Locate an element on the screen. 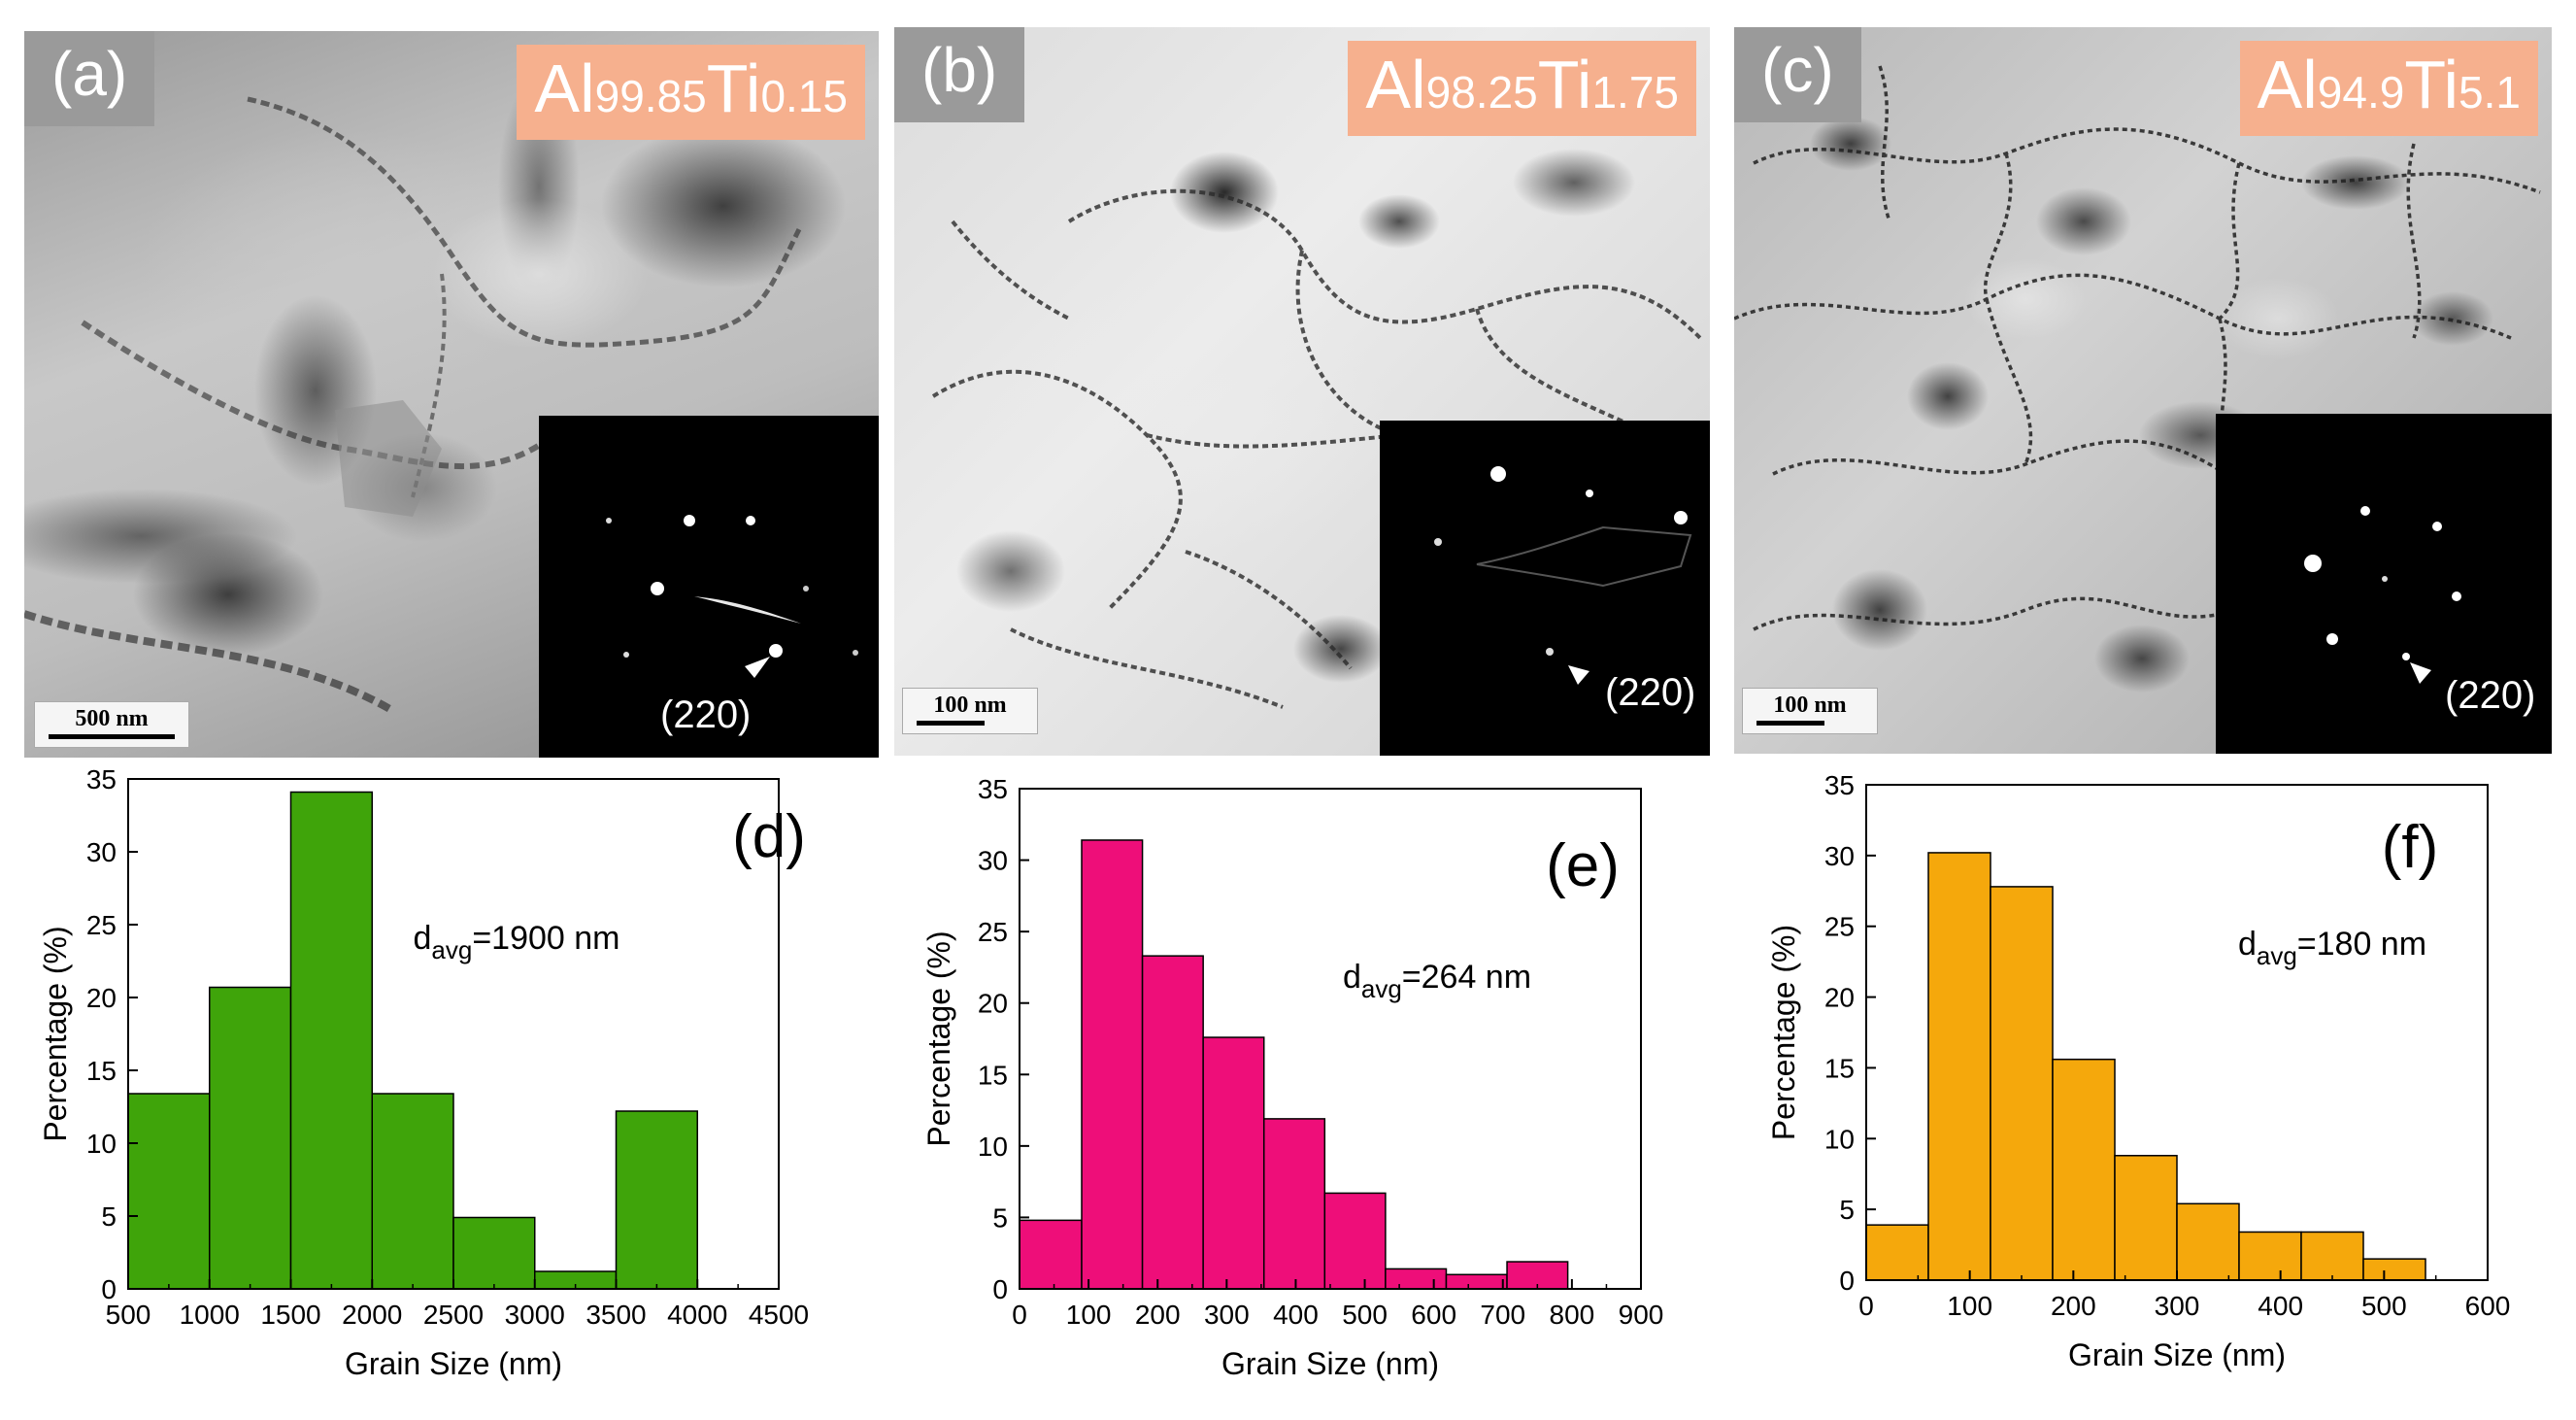 The height and width of the screenshot is (1420, 2576). composition-label-b: Al98.25Ti1.75 is located at coordinates (1522, 88).